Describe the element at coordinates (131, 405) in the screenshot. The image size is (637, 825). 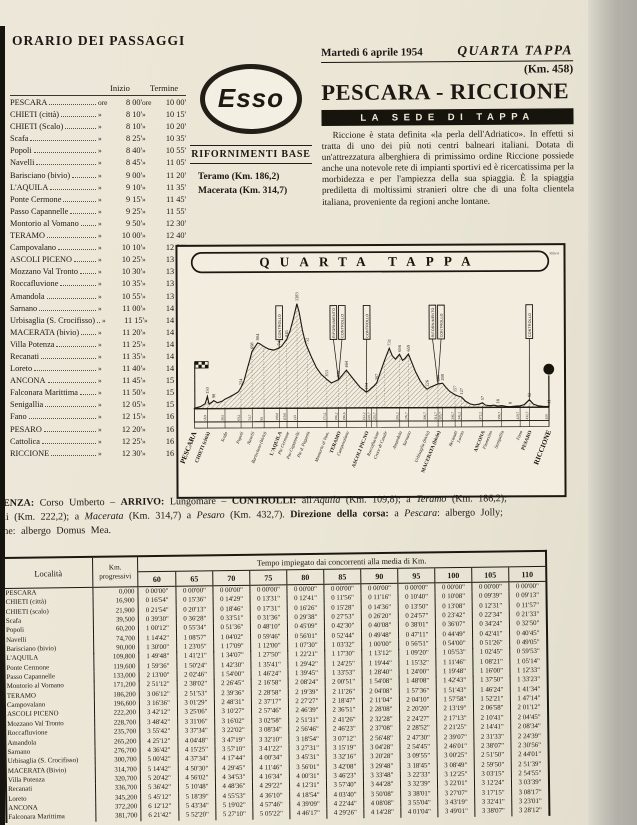
I see `time-value: 12 05'` at that location.